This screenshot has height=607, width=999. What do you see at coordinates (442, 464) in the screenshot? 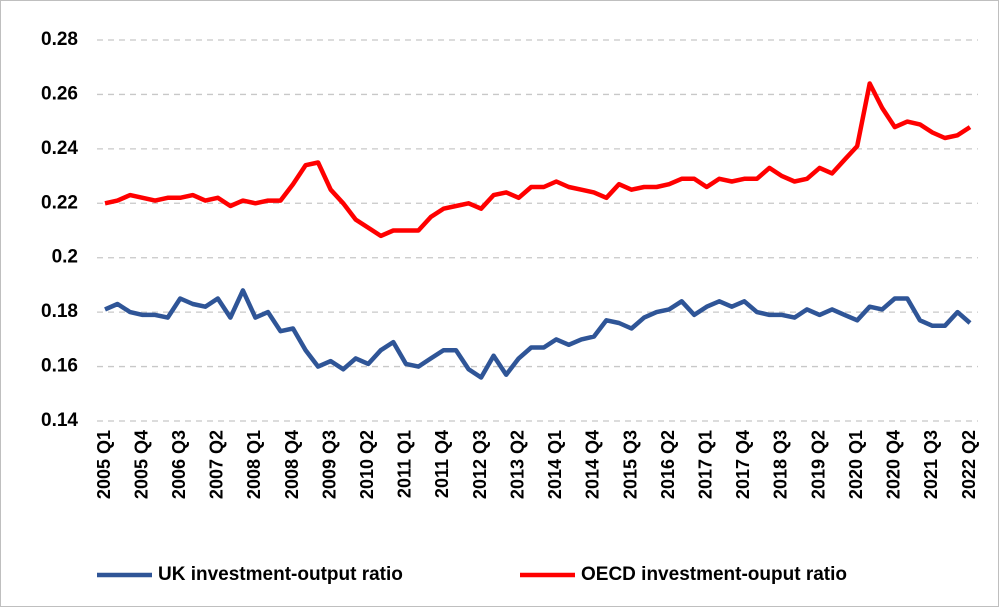
I see `x-tick-label: 2011 Q4` at bounding box center [442, 464].